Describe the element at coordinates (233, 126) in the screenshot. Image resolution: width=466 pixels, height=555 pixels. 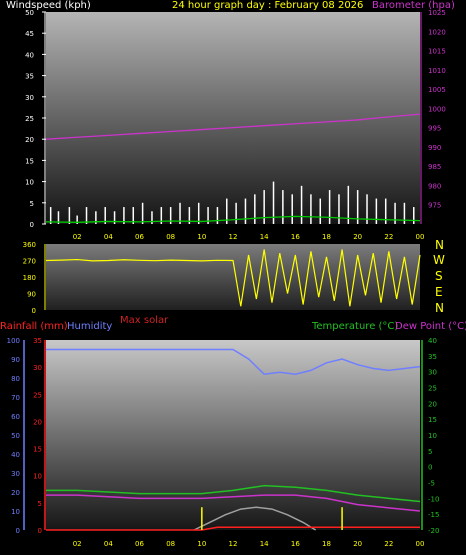
I see `barometer-line` at that location.